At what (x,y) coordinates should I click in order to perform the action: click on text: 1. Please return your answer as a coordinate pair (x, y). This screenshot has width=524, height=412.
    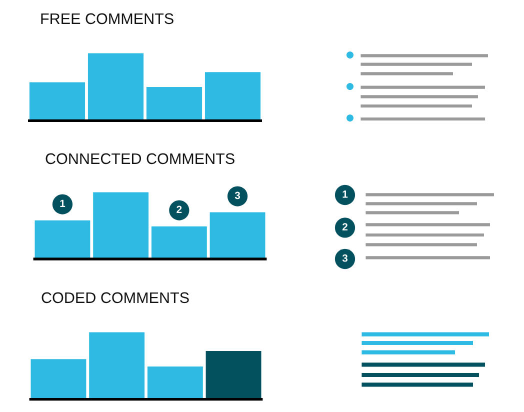
    Looking at the image, I should click on (345, 194).